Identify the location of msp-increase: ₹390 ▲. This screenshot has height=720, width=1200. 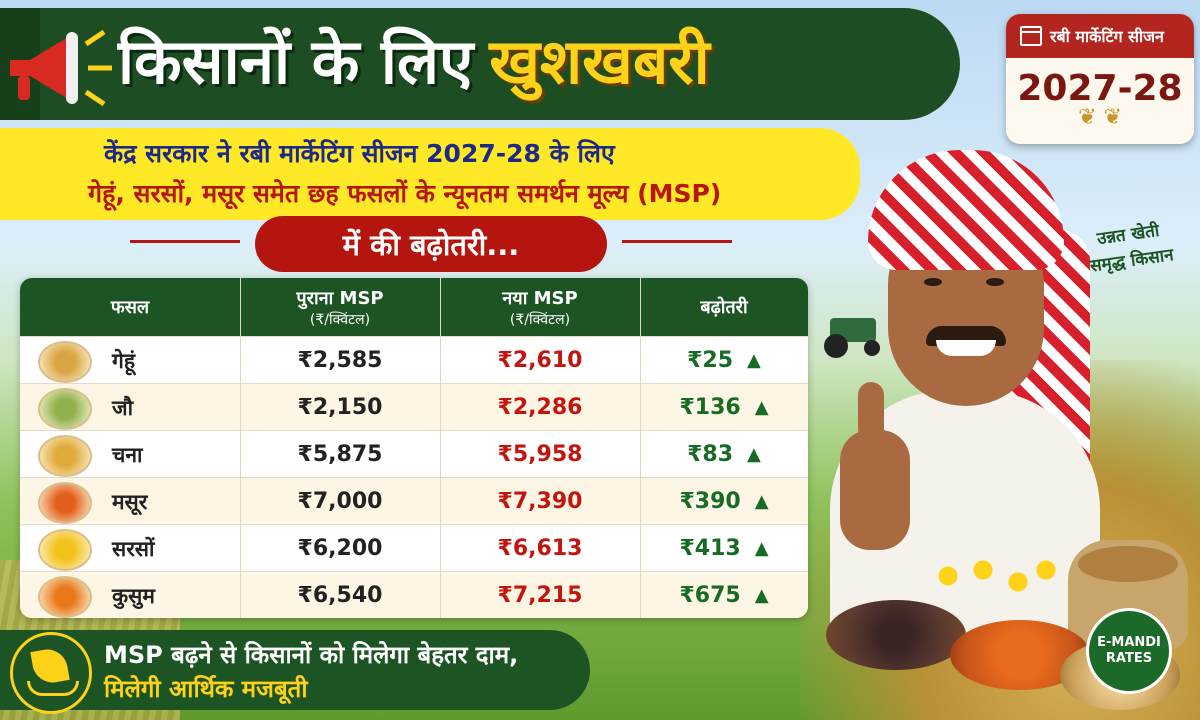
(724, 501).